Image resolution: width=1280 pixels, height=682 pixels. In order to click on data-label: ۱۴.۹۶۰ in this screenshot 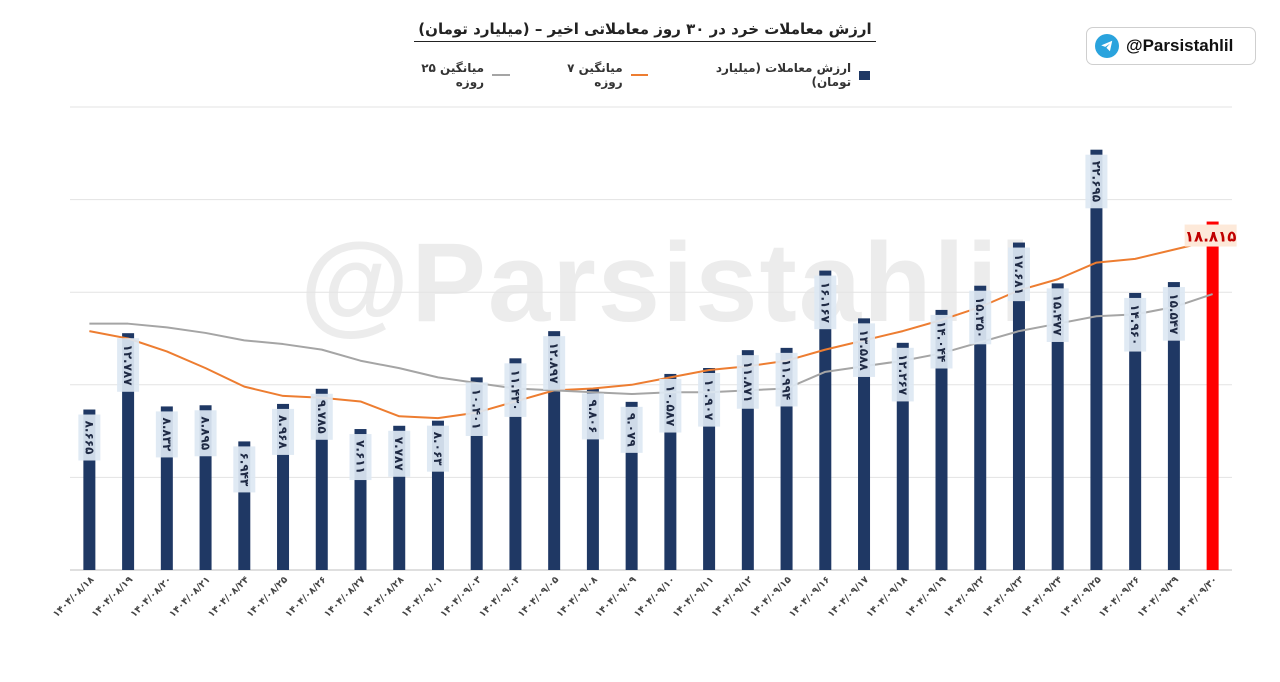, I will do `click(1135, 324)`.